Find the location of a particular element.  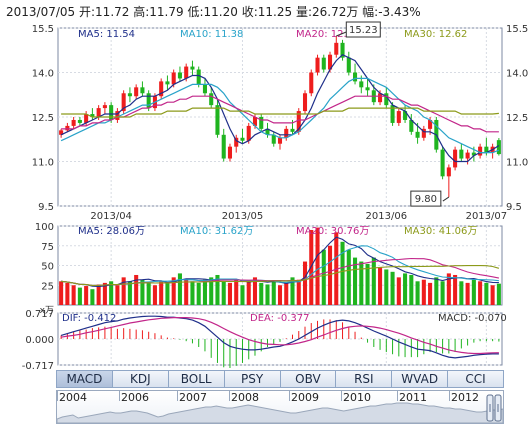

open-value: 11.72 is located at coordinates (112, 12).